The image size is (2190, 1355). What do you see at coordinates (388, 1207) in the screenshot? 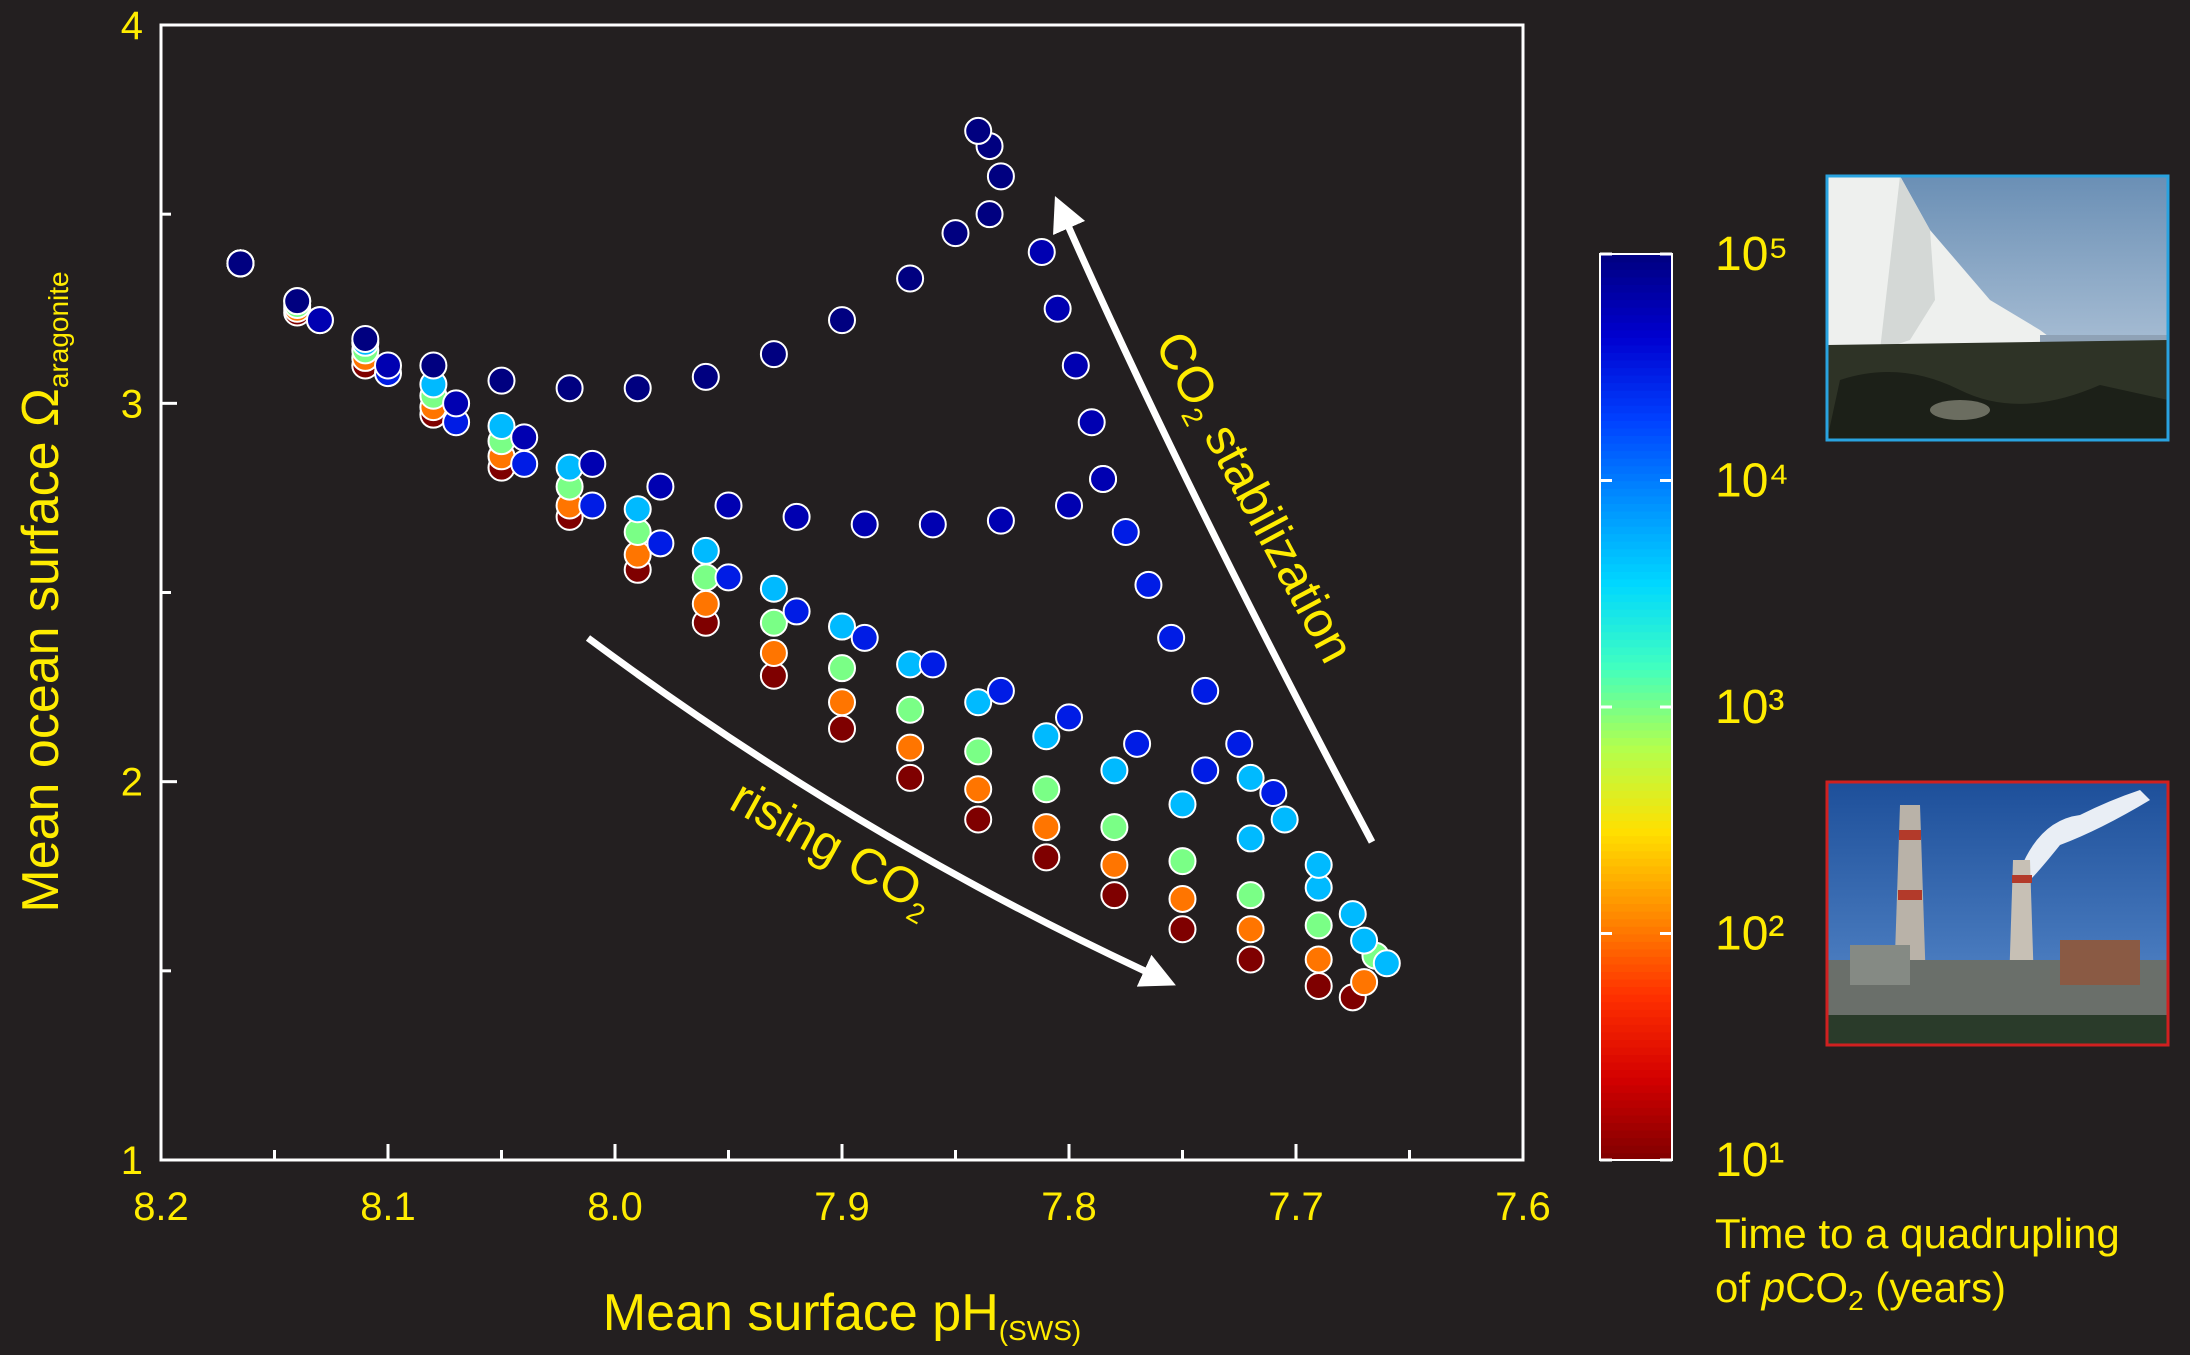
I see `x-tick-label: 8.1` at bounding box center [388, 1207].